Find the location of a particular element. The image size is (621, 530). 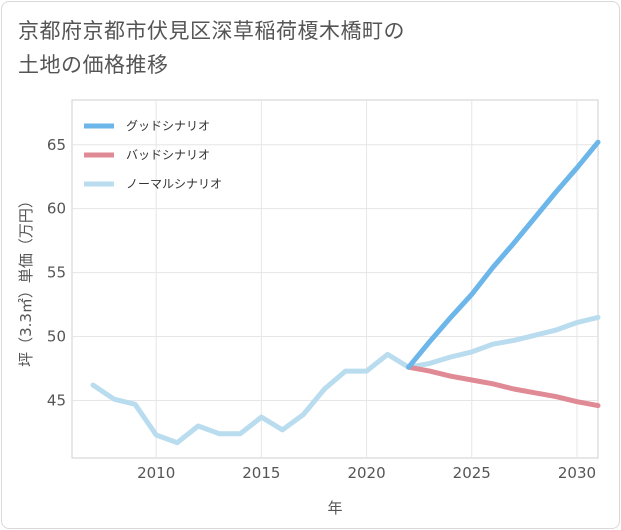

y-tick-label: 65 is located at coordinates (56, 145).